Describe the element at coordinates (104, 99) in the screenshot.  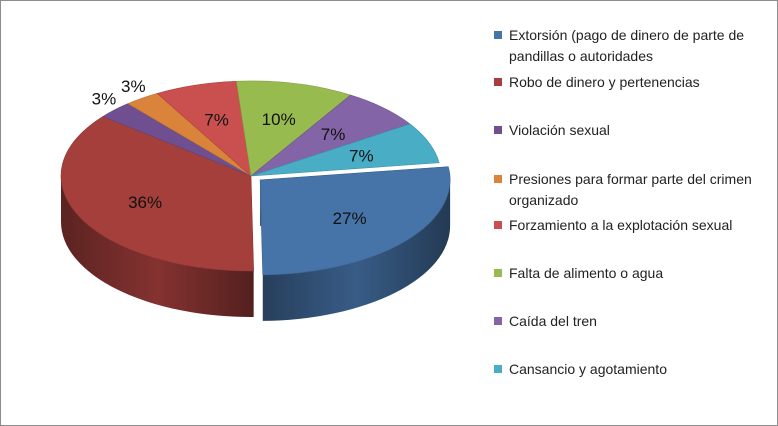
I see `data-label-2: 3%` at that location.